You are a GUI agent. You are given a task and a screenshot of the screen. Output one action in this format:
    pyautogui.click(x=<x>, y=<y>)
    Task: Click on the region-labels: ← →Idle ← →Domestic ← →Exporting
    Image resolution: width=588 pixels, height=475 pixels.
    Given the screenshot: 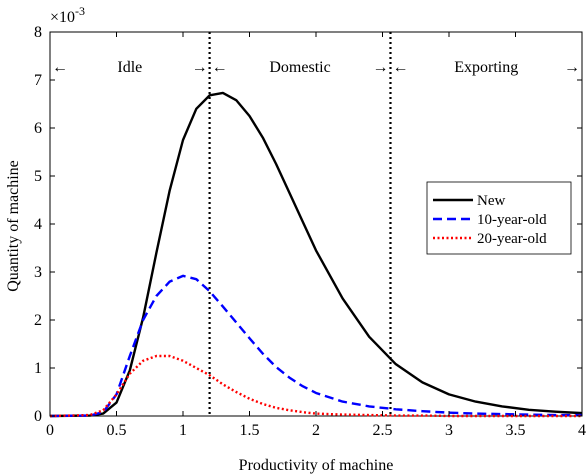 What is the action you would take?
    pyautogui.click(x=316, y=67)
    